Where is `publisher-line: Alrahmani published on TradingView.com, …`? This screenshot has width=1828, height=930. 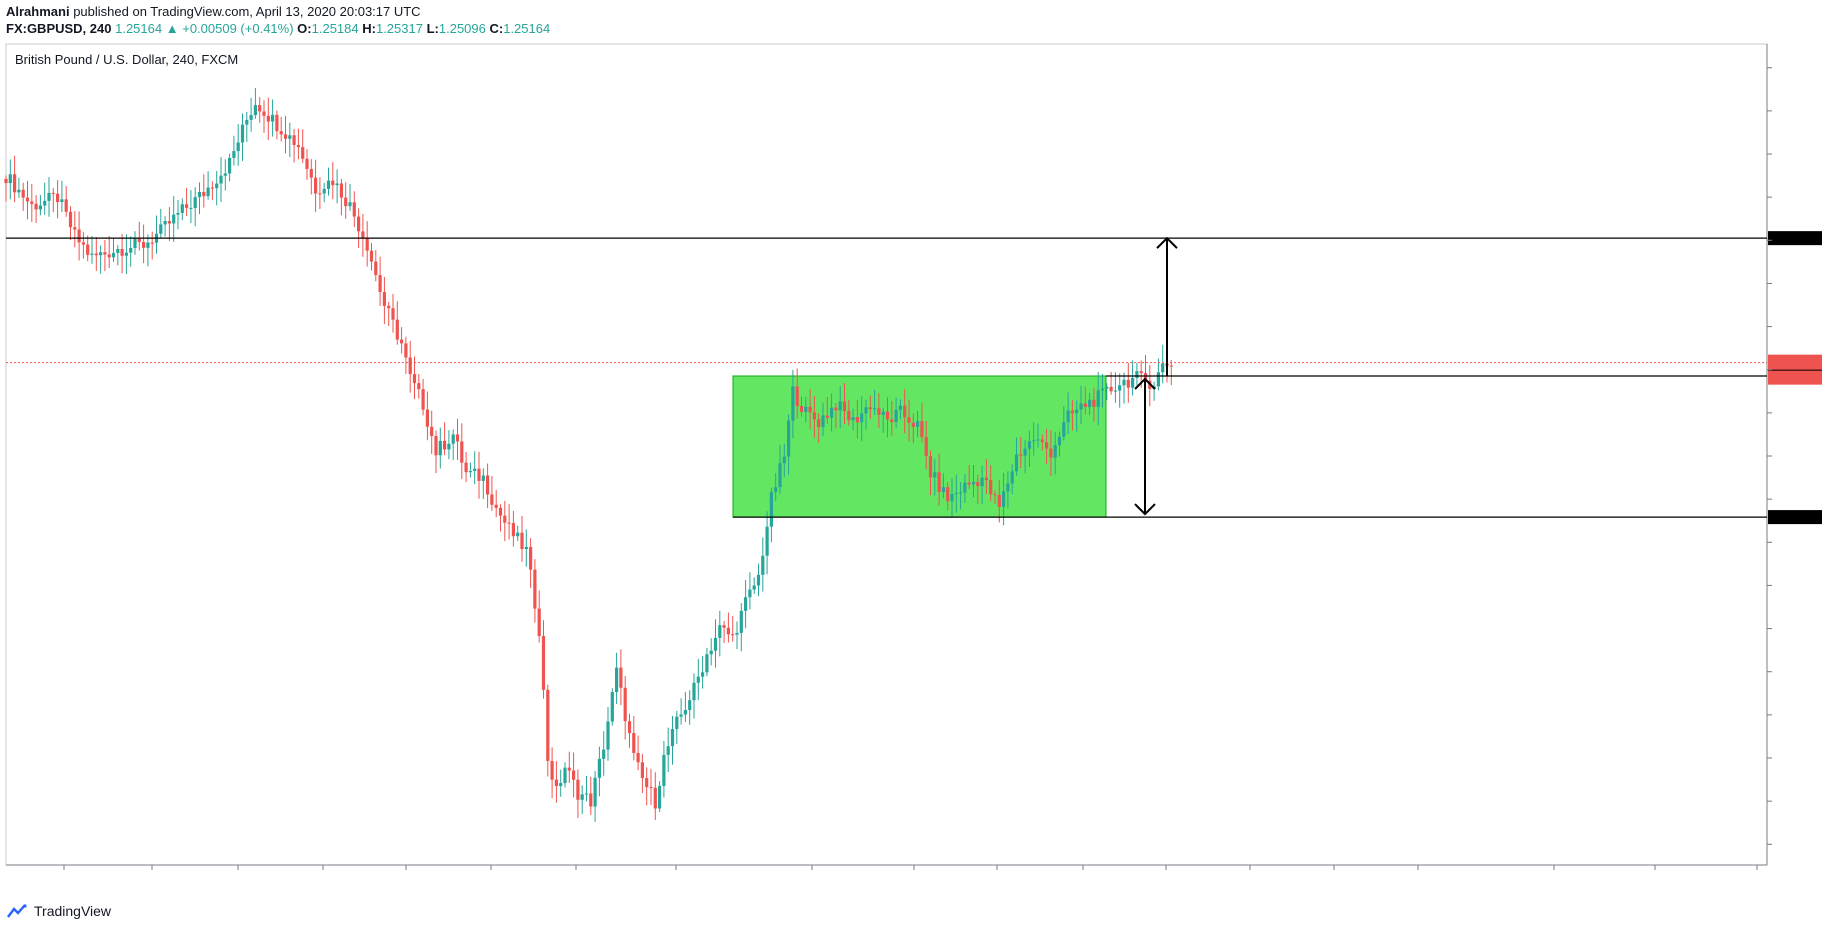 publisher-line: Alrahmani published on TradingView.com, … is located at coordinates (213, 11).